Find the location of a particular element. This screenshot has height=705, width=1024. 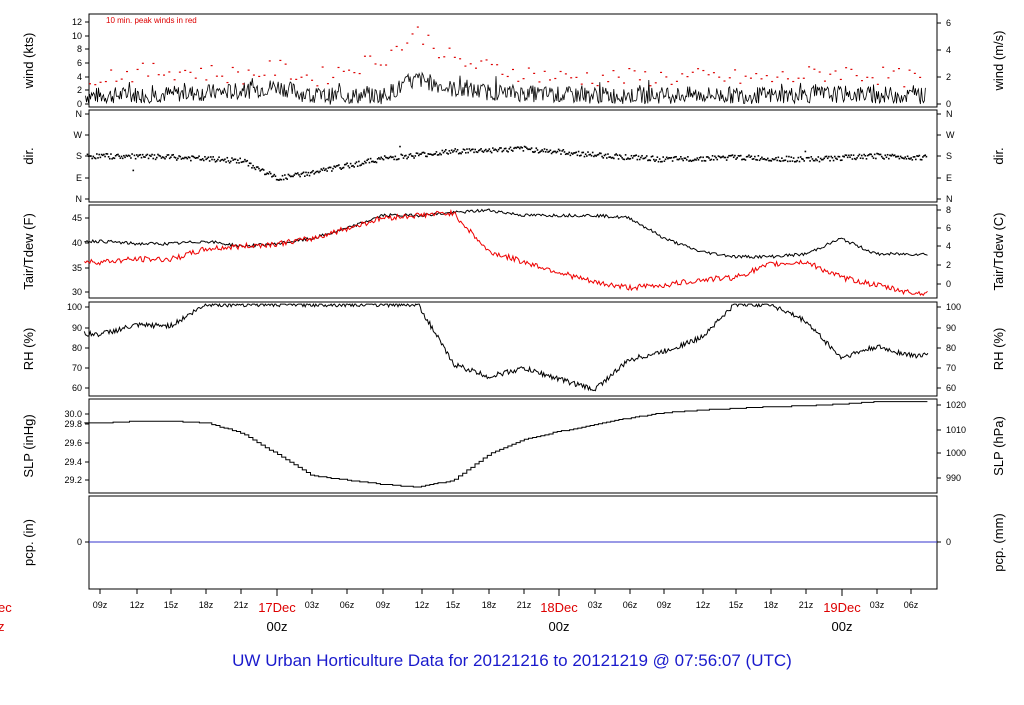

y-tick-label-right: 990 is located at coordinates (953, 478).